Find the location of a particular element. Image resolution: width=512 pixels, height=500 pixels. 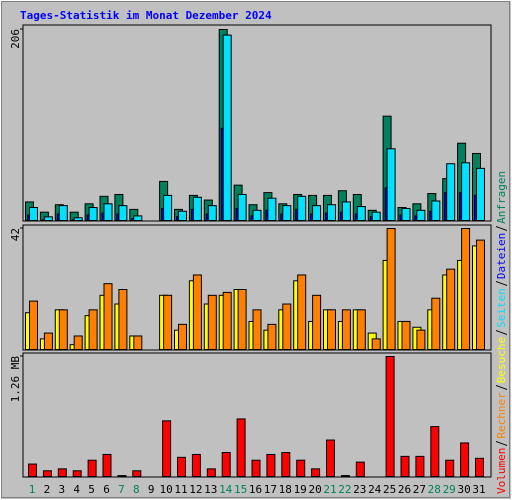

legend-entry: Besuche is located at coordinates (501, 360).